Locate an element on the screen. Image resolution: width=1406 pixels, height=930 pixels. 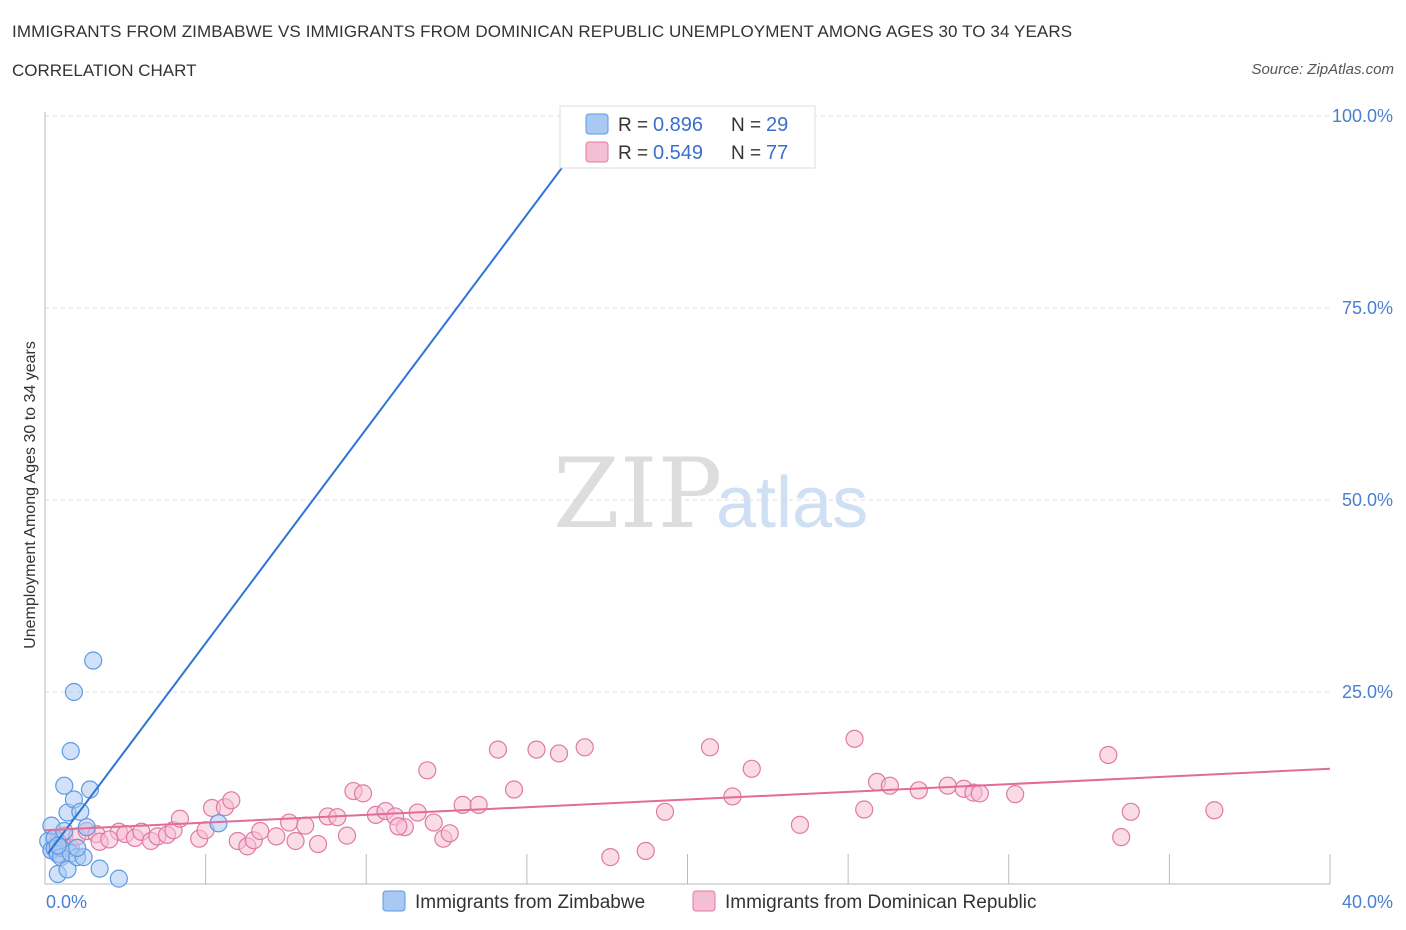
x-axis-ticks is located at coordinates (687, 869).